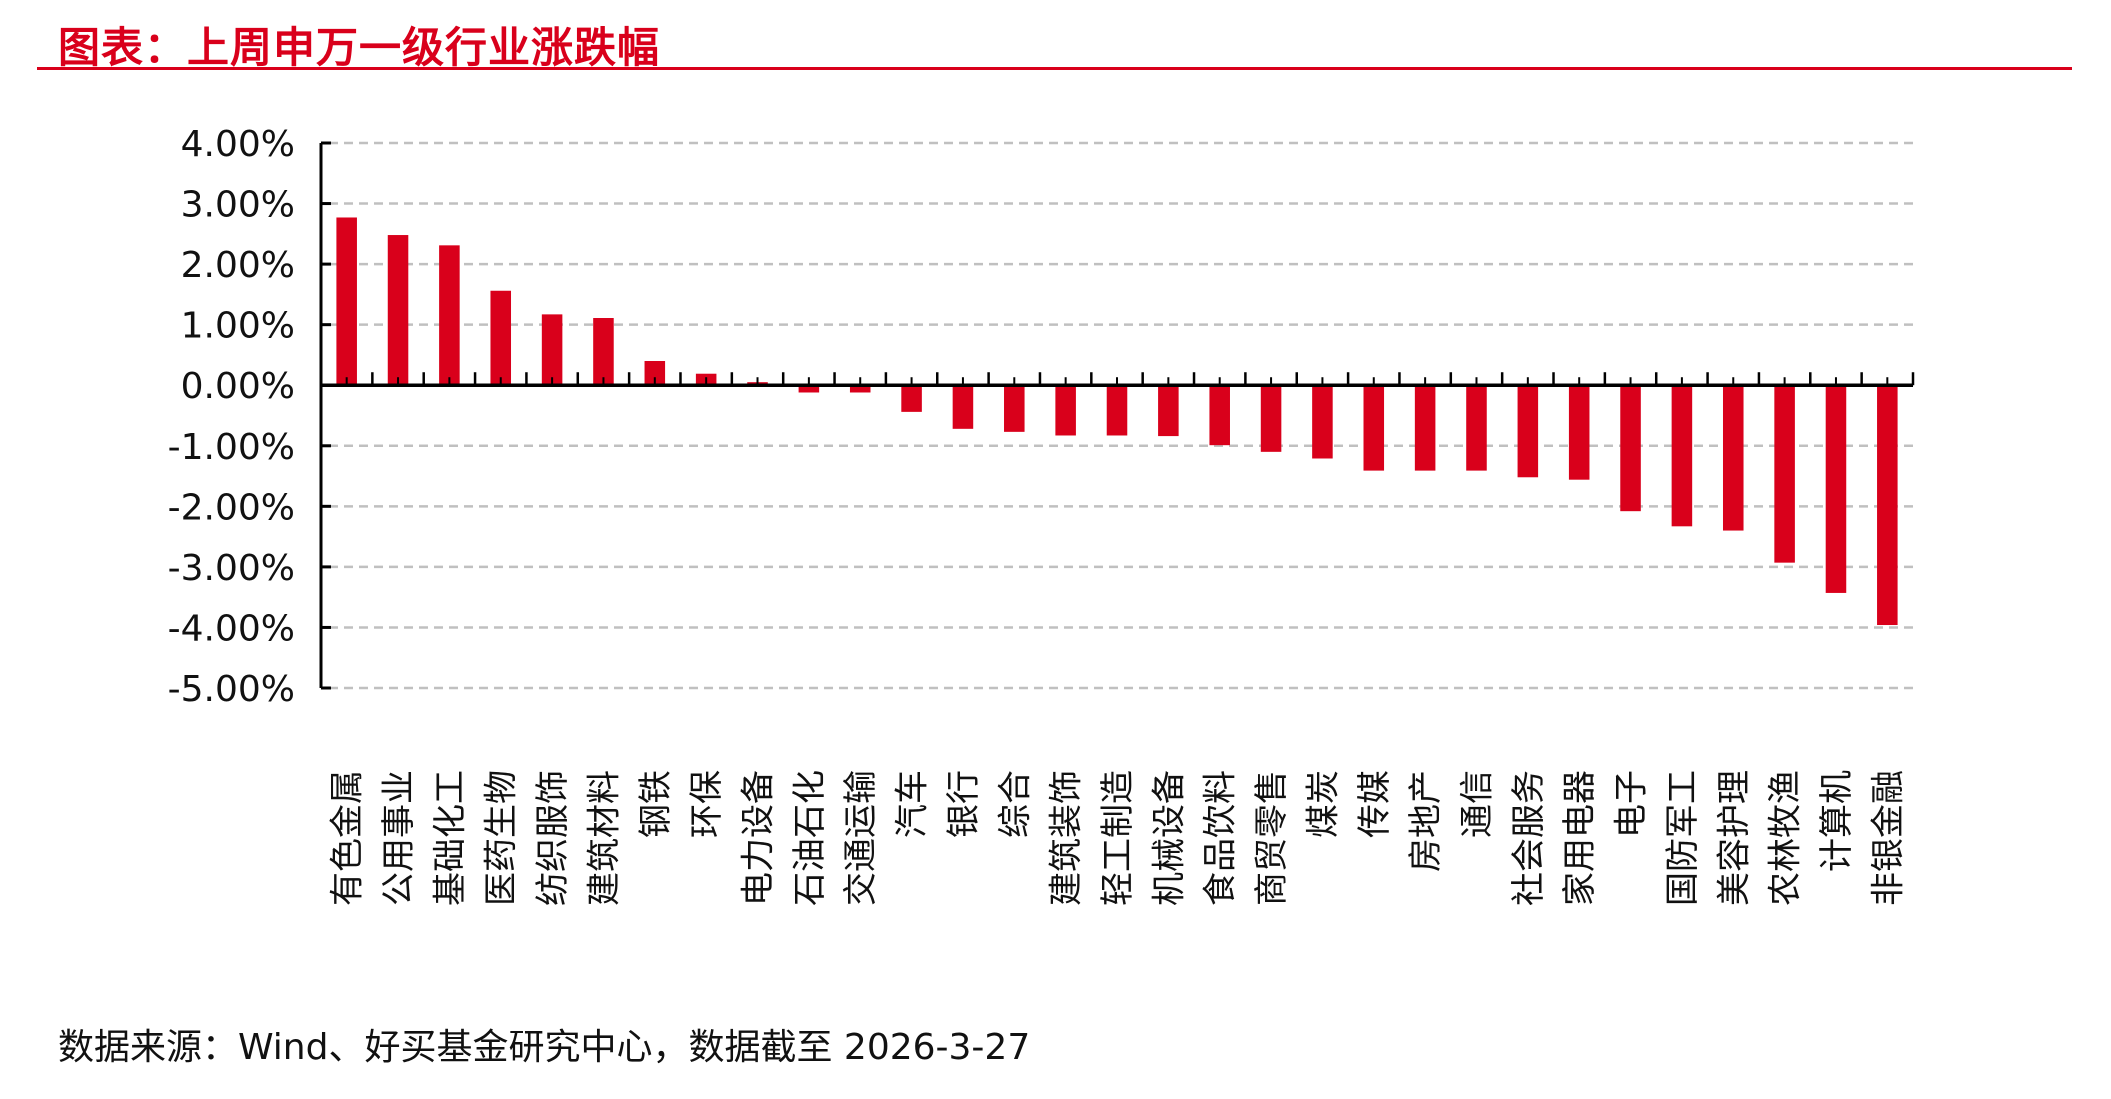 The width and height of the screenshot is (2111, 1099). I want to click on bar-煤炭, so click(1322, 422).